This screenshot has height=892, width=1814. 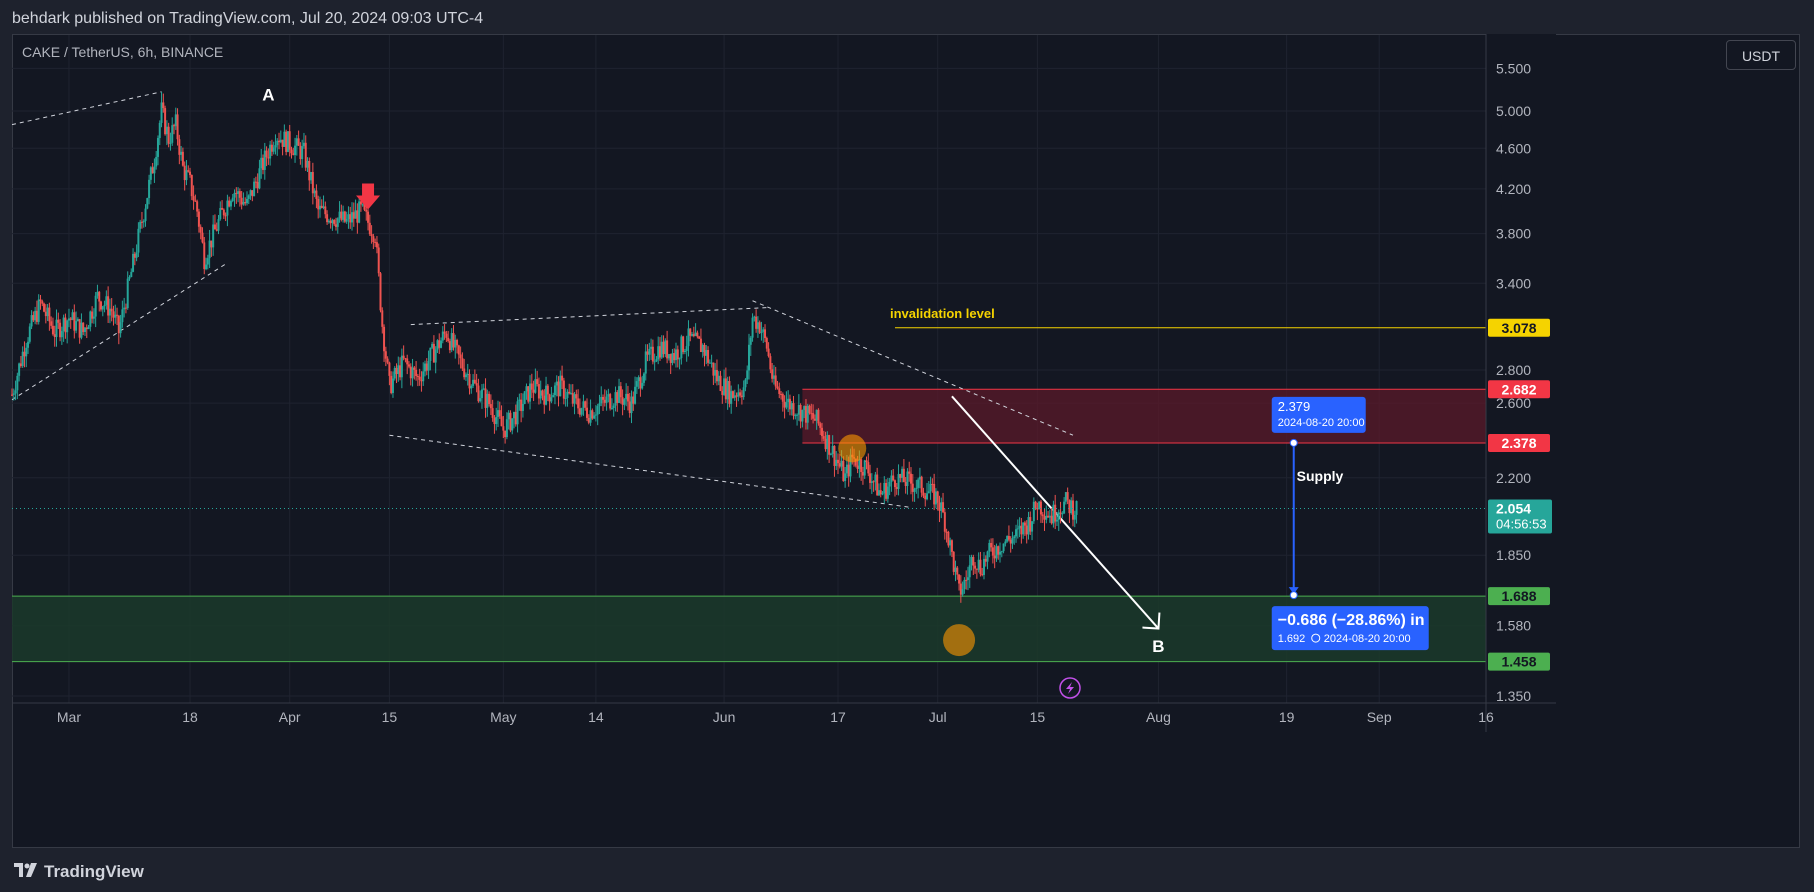 I want to click on x-axis: Mar 18 Apr 15 May 14 Jun 17 Jul 15 Aug 19 Sep 16, so click(x=784, y=713).